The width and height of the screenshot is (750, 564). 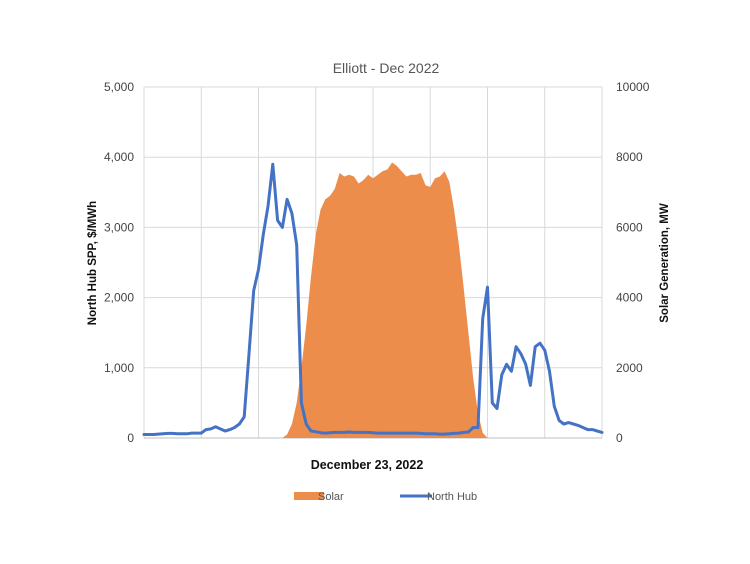 What do you see at coordinates (119, 262) in the screenshot?
I see `left-axis: 0 1,000 2,000 3,000 4,000 5,000` at bounding box center [119, 262].